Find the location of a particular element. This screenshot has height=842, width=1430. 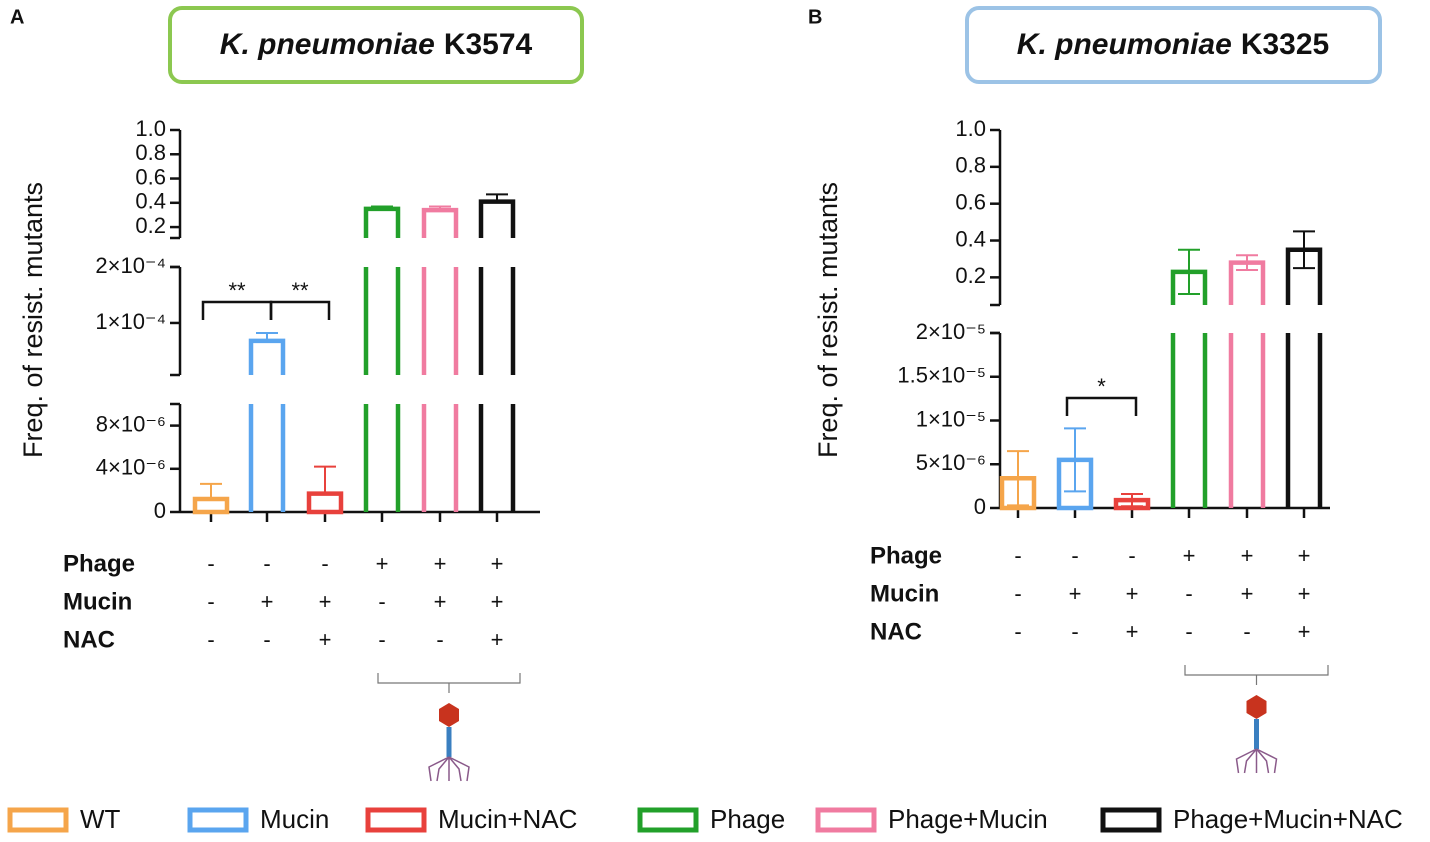

legend-label: Mucin is located at coordinates (294, 819).